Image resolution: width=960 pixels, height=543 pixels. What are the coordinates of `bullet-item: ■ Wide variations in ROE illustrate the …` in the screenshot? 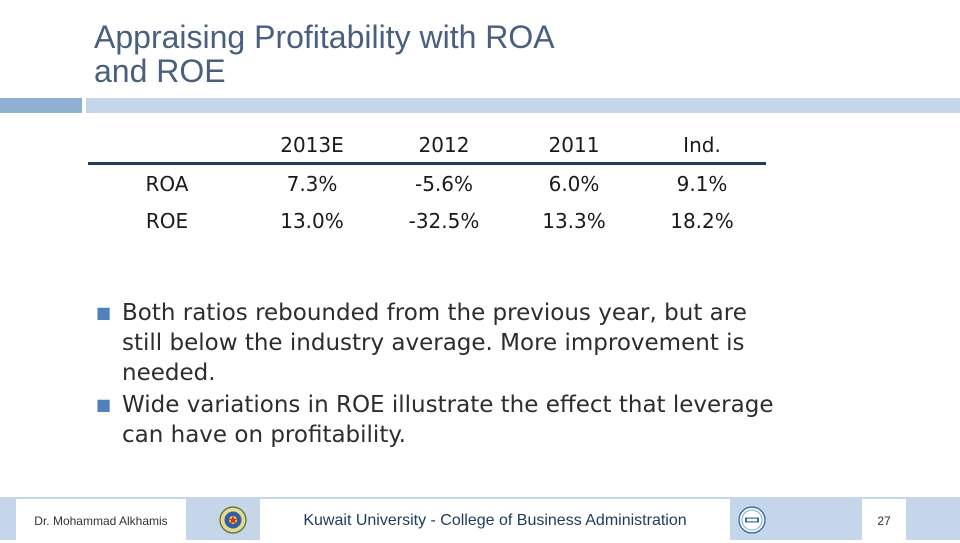 It's located at (436, 420).